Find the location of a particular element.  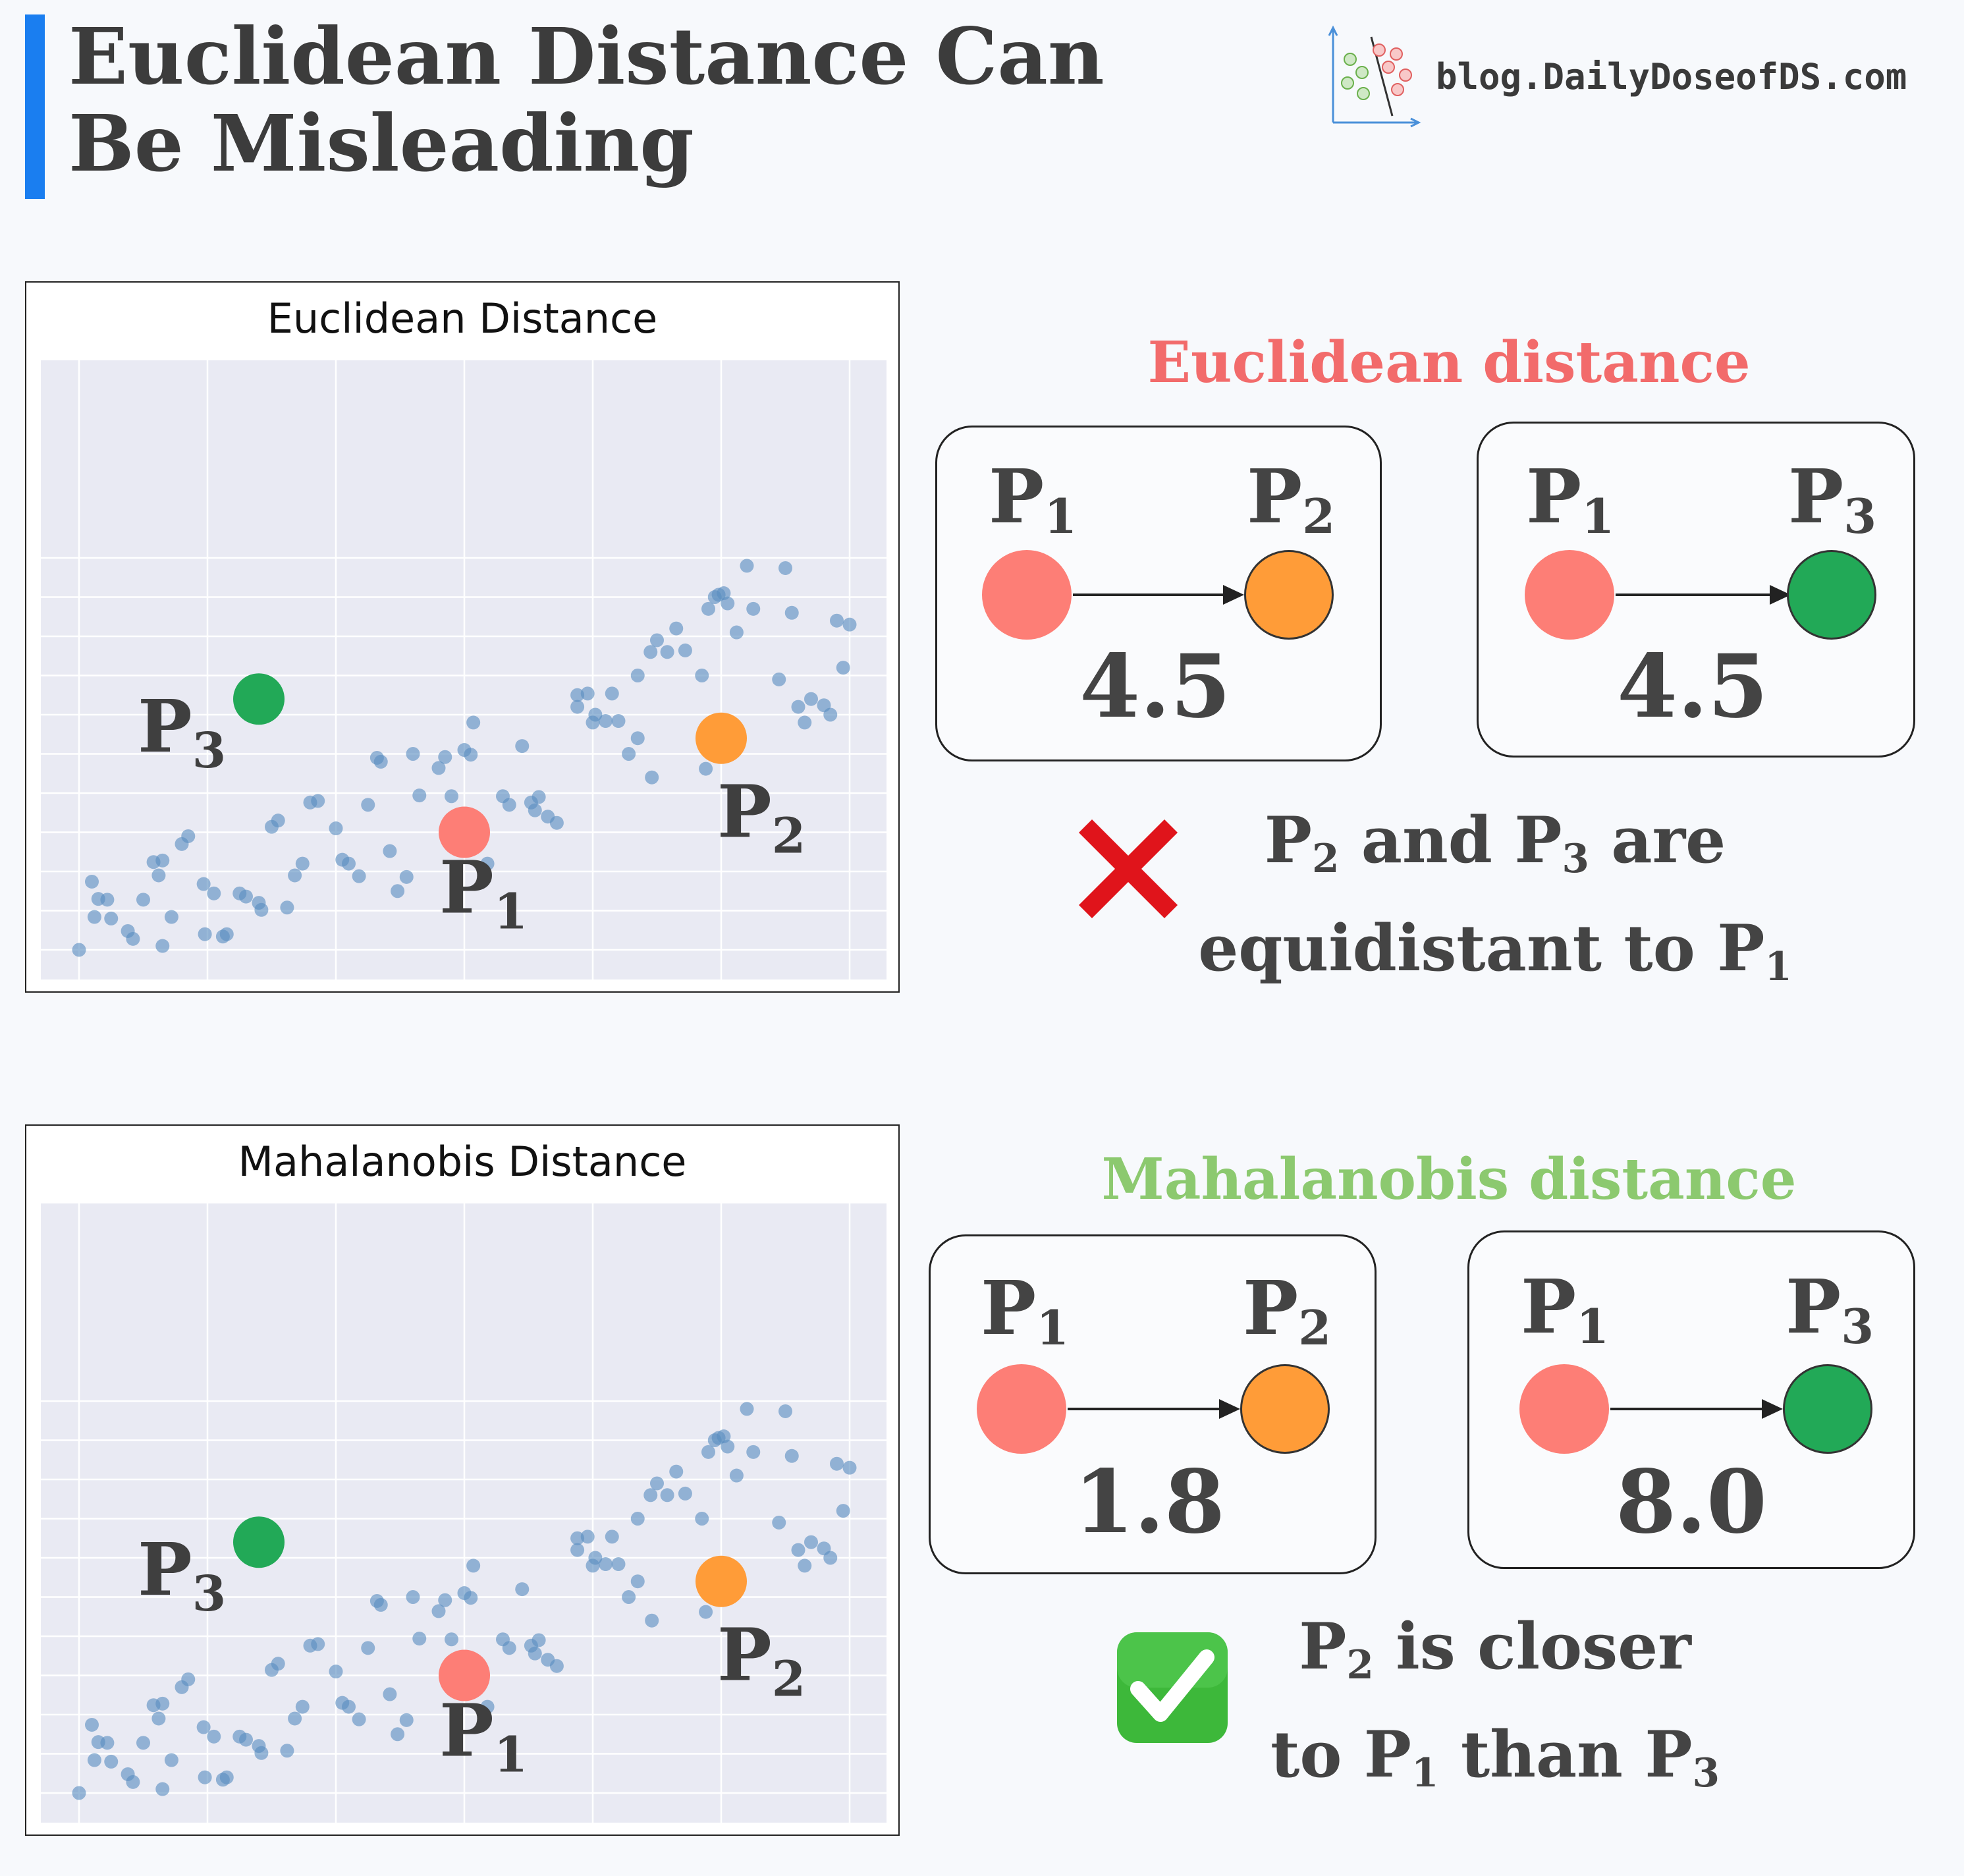

mahal-card-p1-p3: P1 P3 8.0 is located at coordinates (1691, 1399).